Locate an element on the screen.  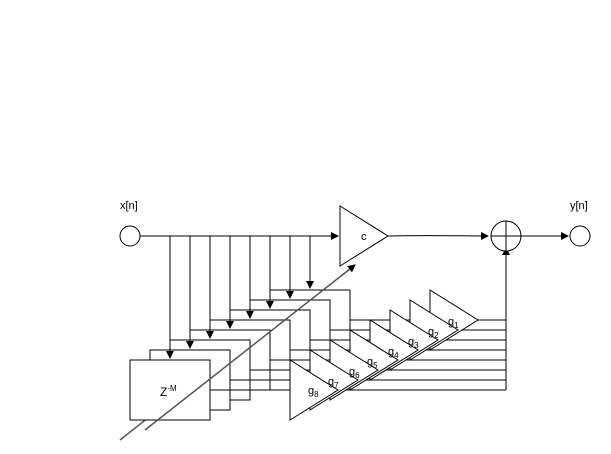
sum-node is located at coordinates (506, 236).